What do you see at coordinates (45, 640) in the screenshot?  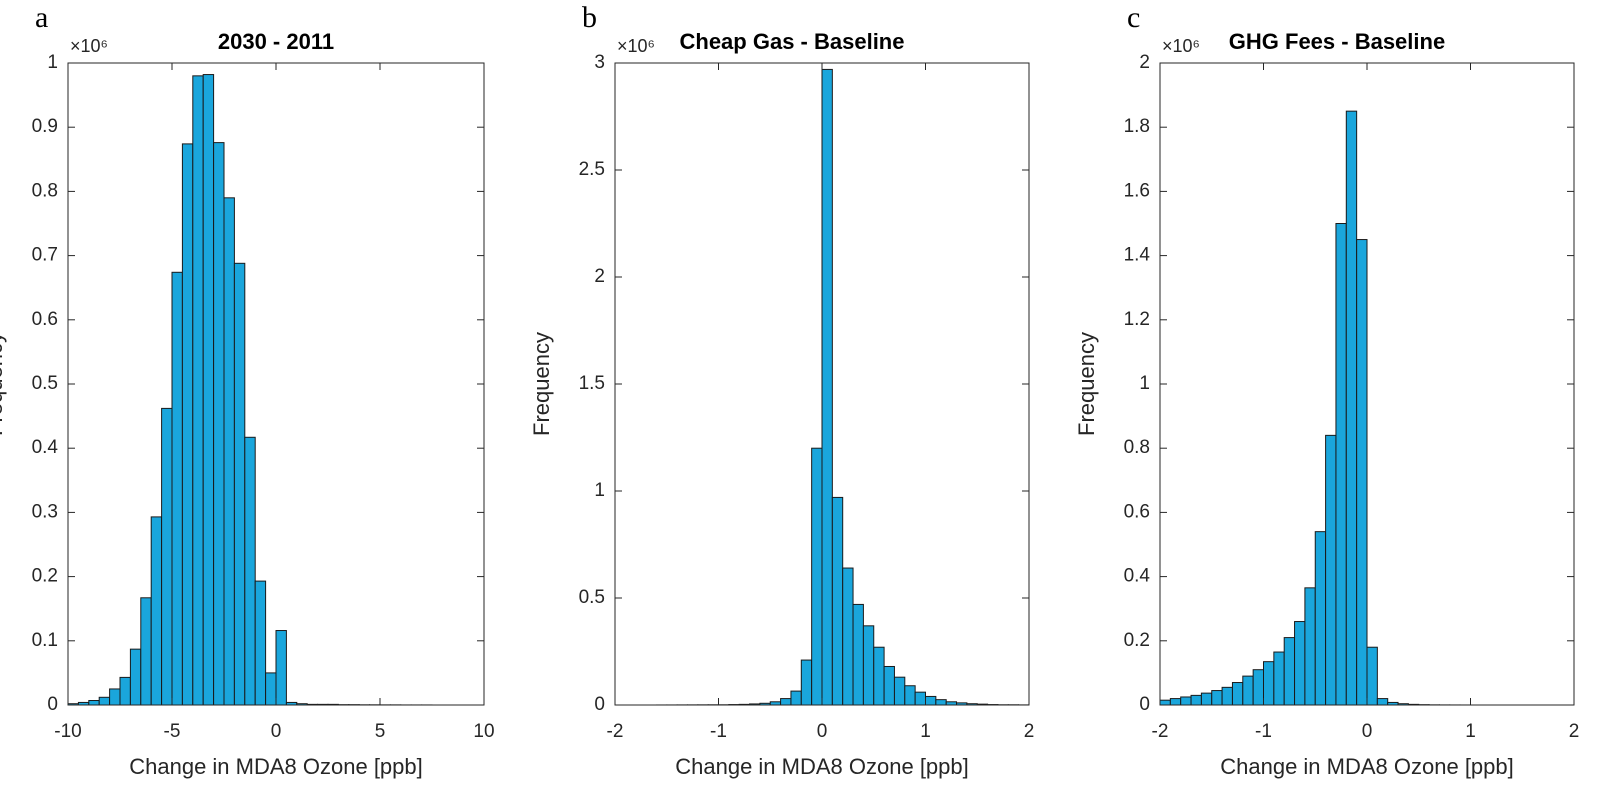 I see `y-tick-label: 0.1` at bounding box center [45, 640].